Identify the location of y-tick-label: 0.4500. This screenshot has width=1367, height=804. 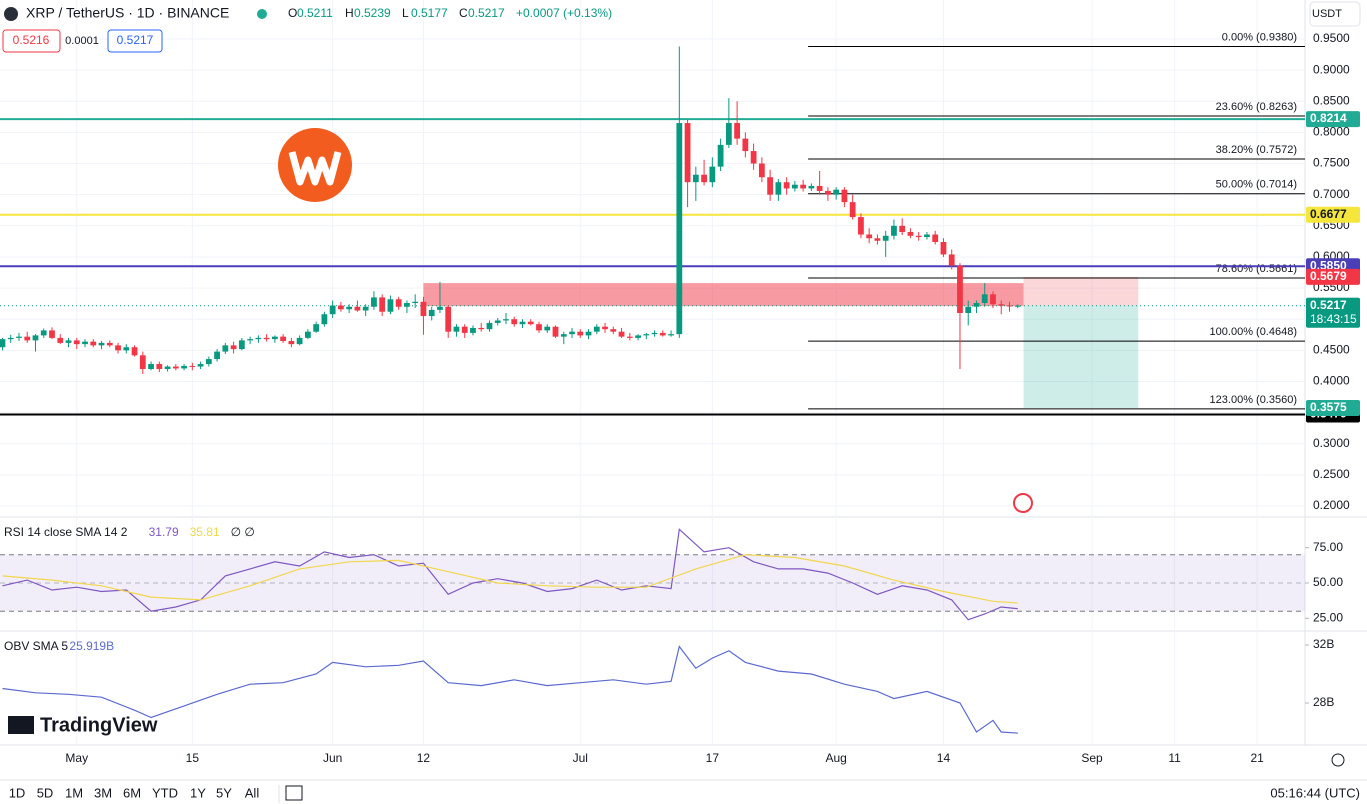
(1331, 350).